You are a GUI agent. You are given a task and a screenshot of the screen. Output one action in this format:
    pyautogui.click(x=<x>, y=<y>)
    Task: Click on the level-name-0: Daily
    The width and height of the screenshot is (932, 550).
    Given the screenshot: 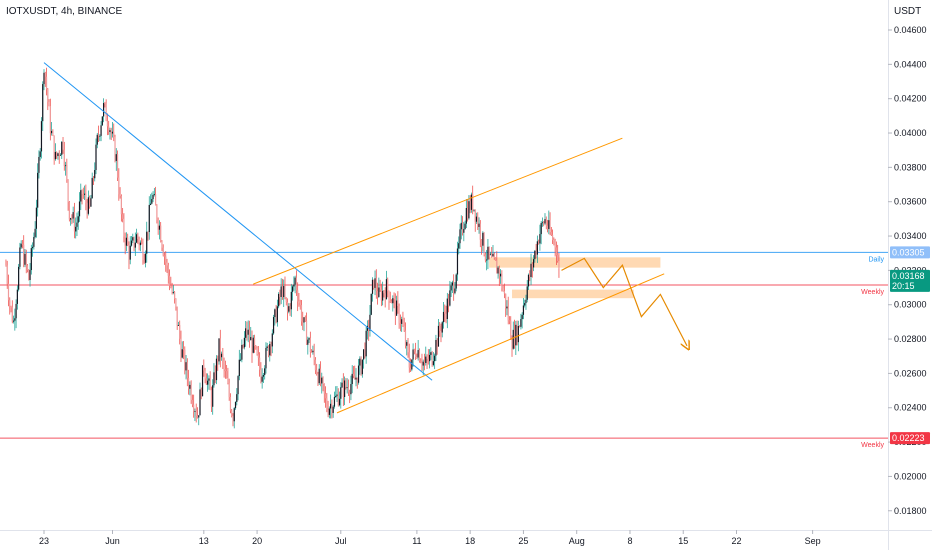 What is the action you would take?
    pyautogui.click(x=876, y=259)
    